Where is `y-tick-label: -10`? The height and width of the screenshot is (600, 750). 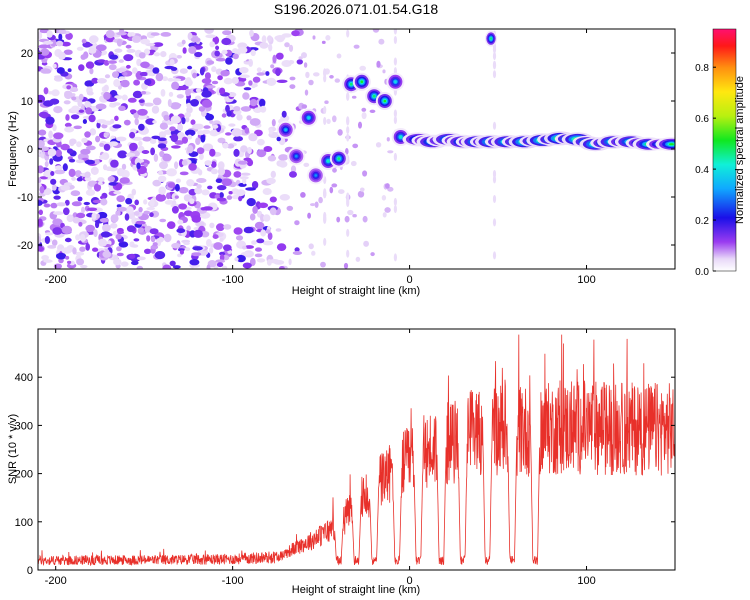
y-tick-label: -10 is located at coordinates (25, 198).